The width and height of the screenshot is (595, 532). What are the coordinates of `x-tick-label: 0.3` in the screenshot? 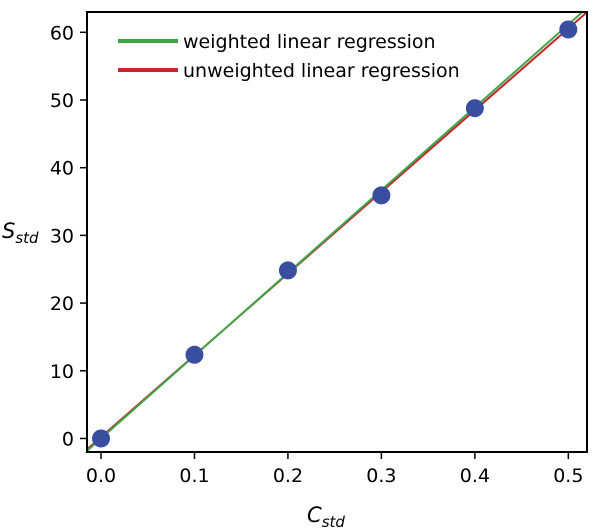 It's located at (381, 476).